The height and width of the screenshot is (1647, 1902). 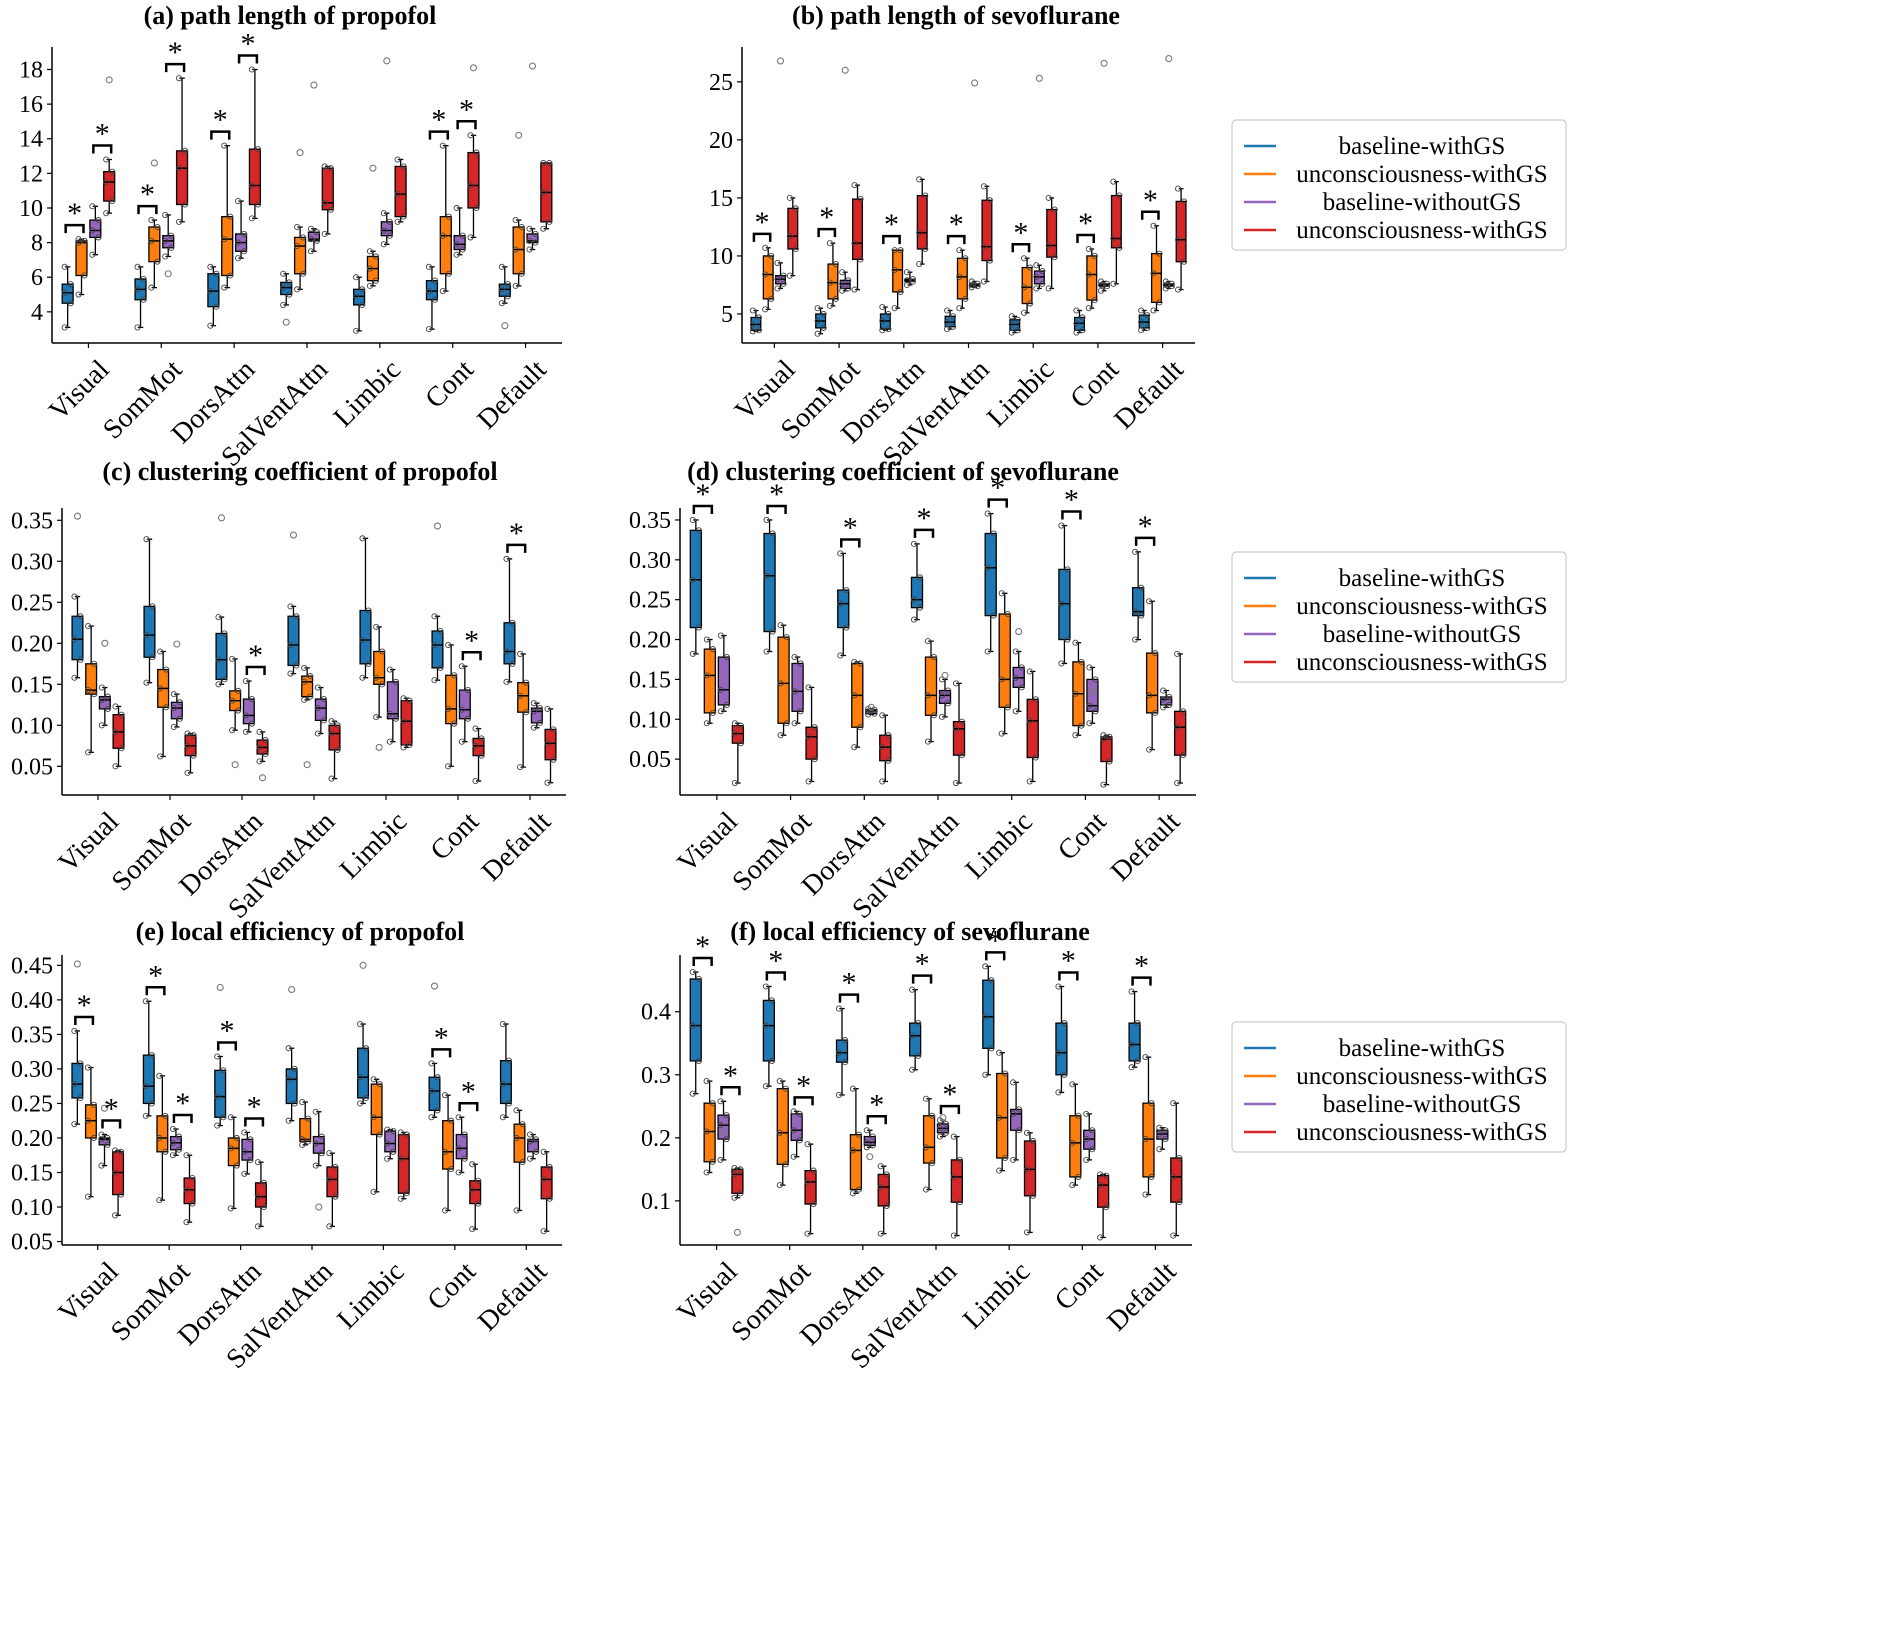 I want to click on y-tick-label: 0.30, so click(x=32, y=562).